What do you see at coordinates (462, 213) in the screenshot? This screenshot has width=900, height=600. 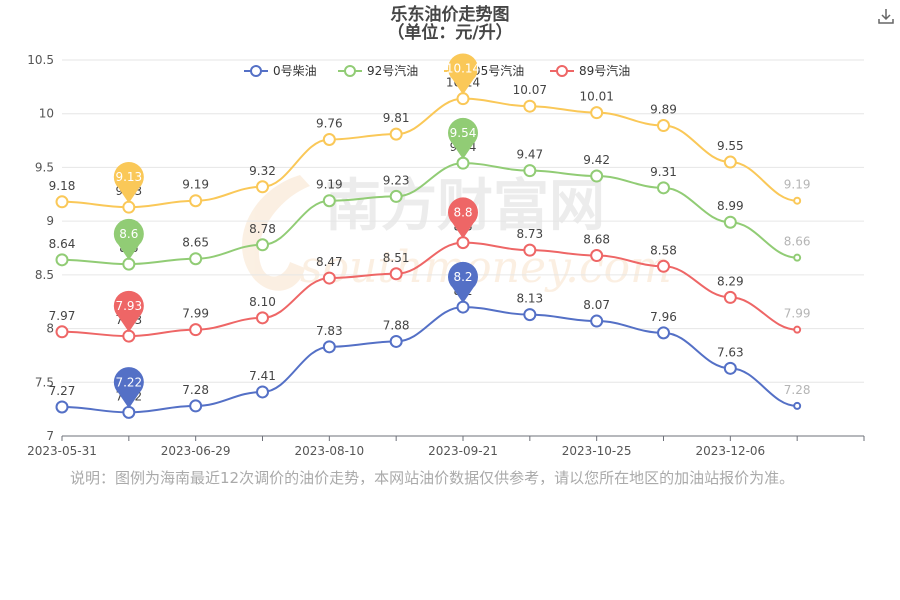 I see `extreme-pin-label: 8.8` at bounding box center [462, 213].